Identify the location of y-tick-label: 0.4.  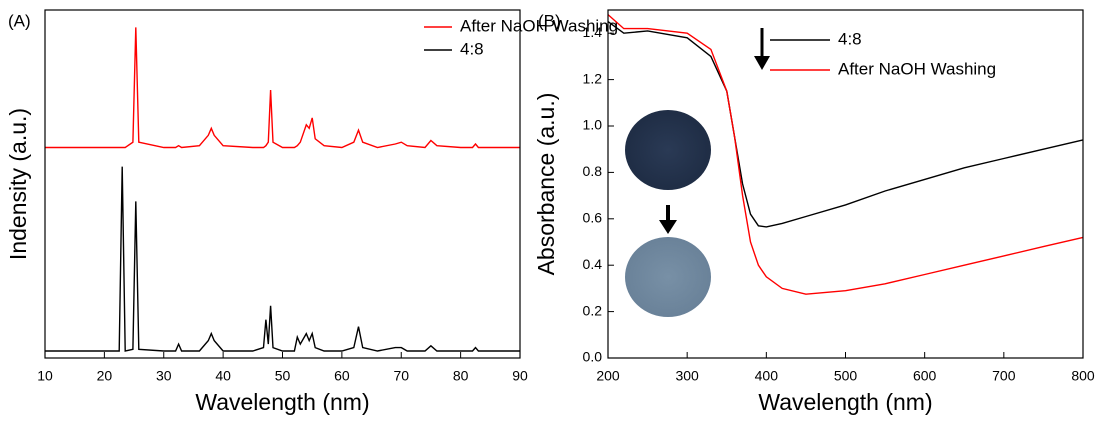
(593, 264).